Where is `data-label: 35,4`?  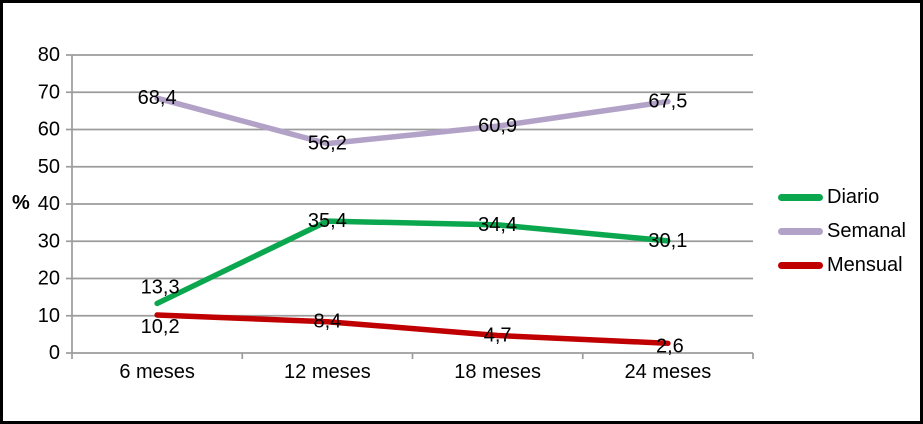
data-label: 35,4 is located at coordinates (327, 221).